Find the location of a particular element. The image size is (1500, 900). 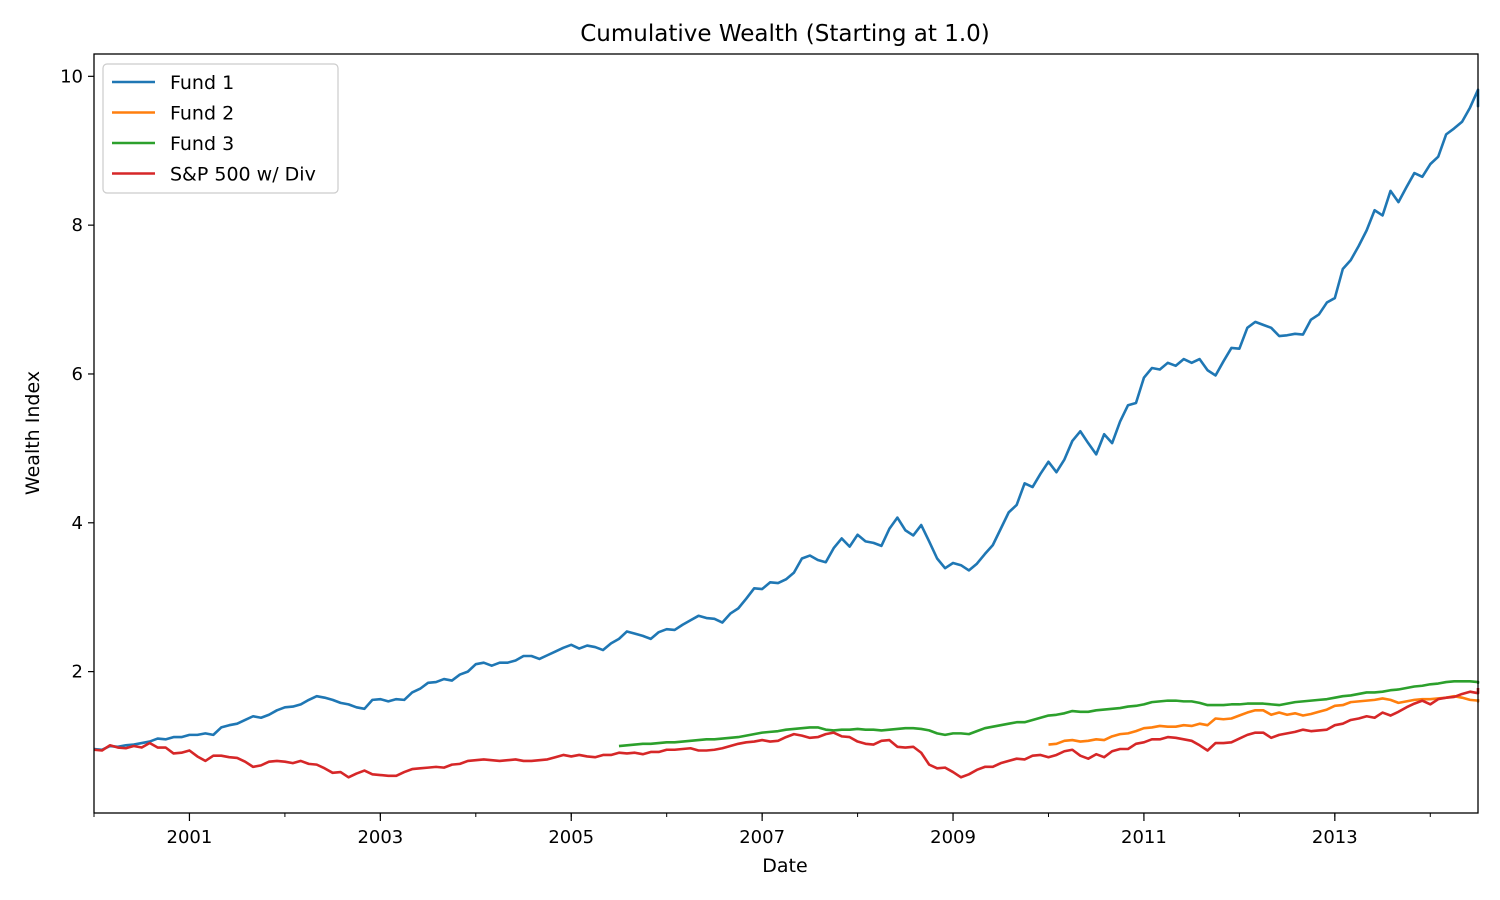

legend: Fund 1 Fund 2 Fund 3 S&P 500 w/ Div is located at coordinates (220, 128).